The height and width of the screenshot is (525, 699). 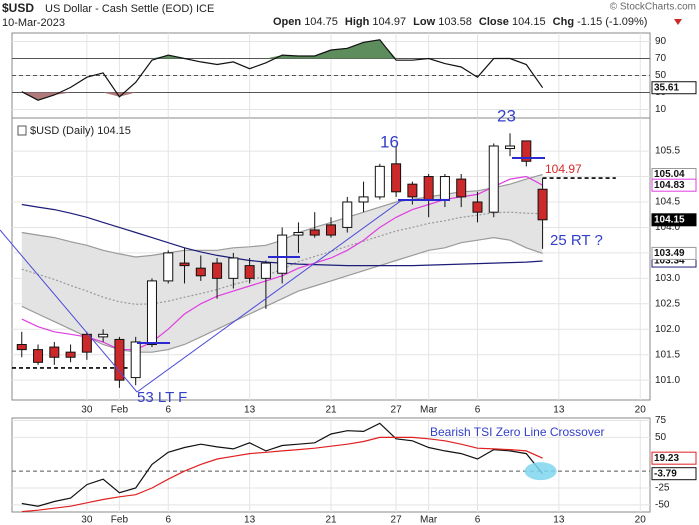 I want to click on value-label: 35.61, so click(x=666, y=87).